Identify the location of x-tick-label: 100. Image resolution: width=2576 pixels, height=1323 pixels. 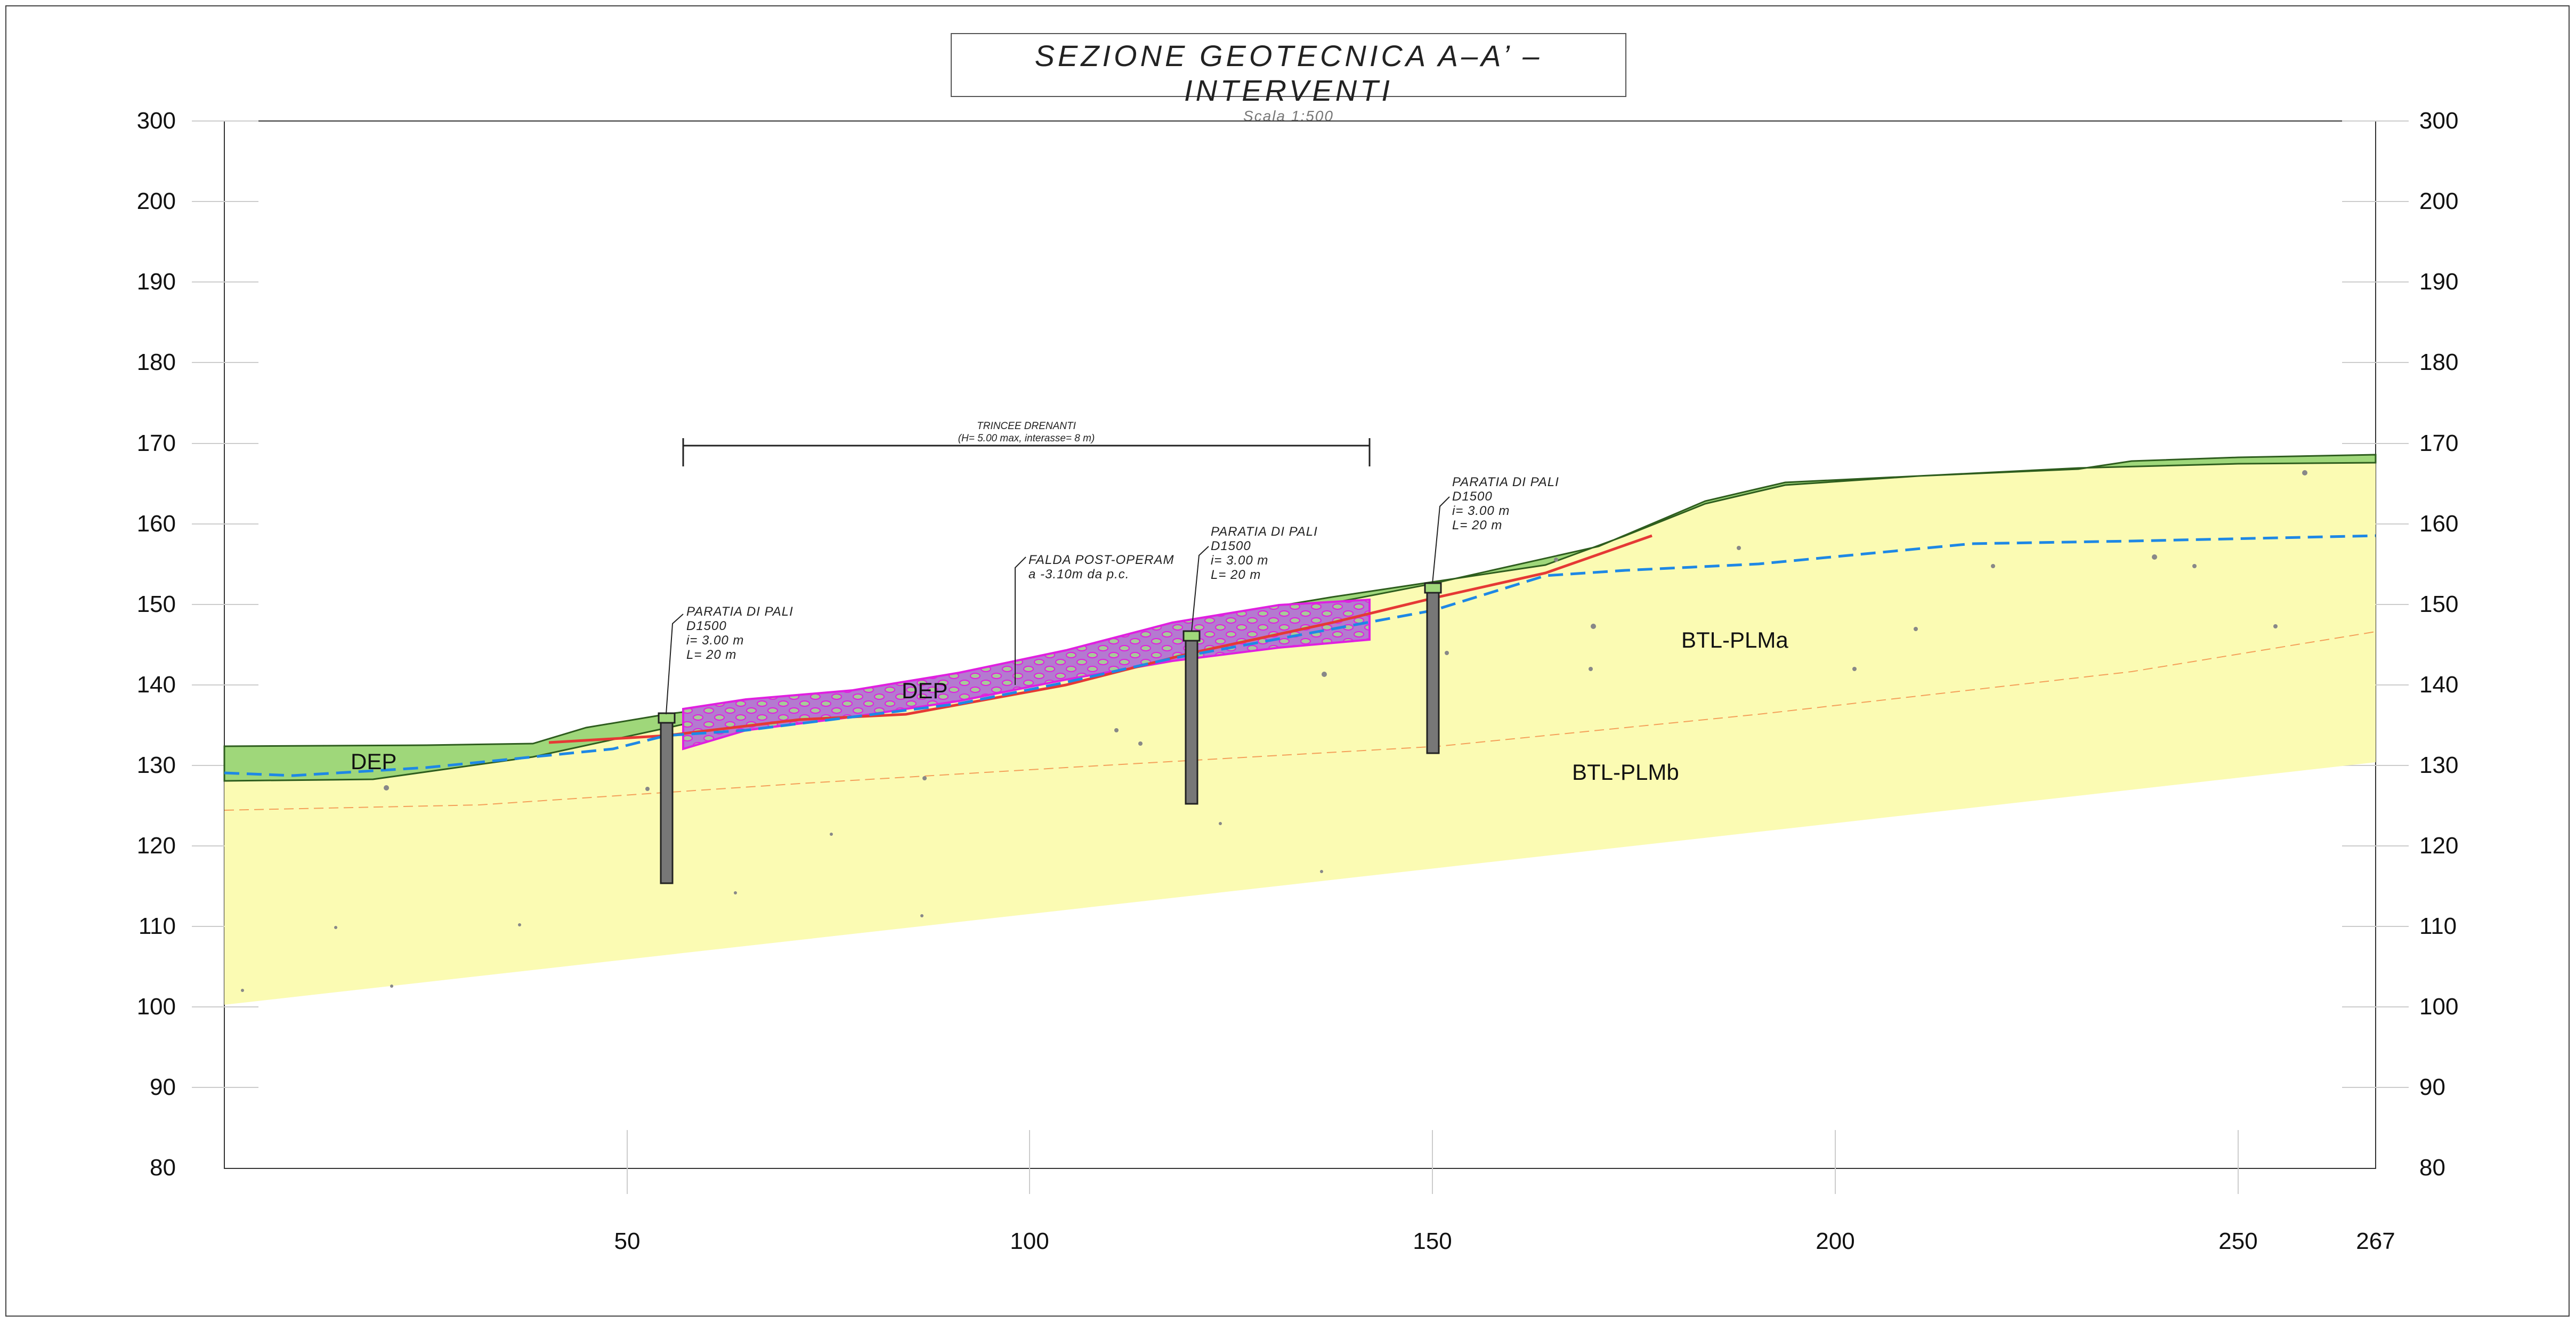
(1029, 1241).